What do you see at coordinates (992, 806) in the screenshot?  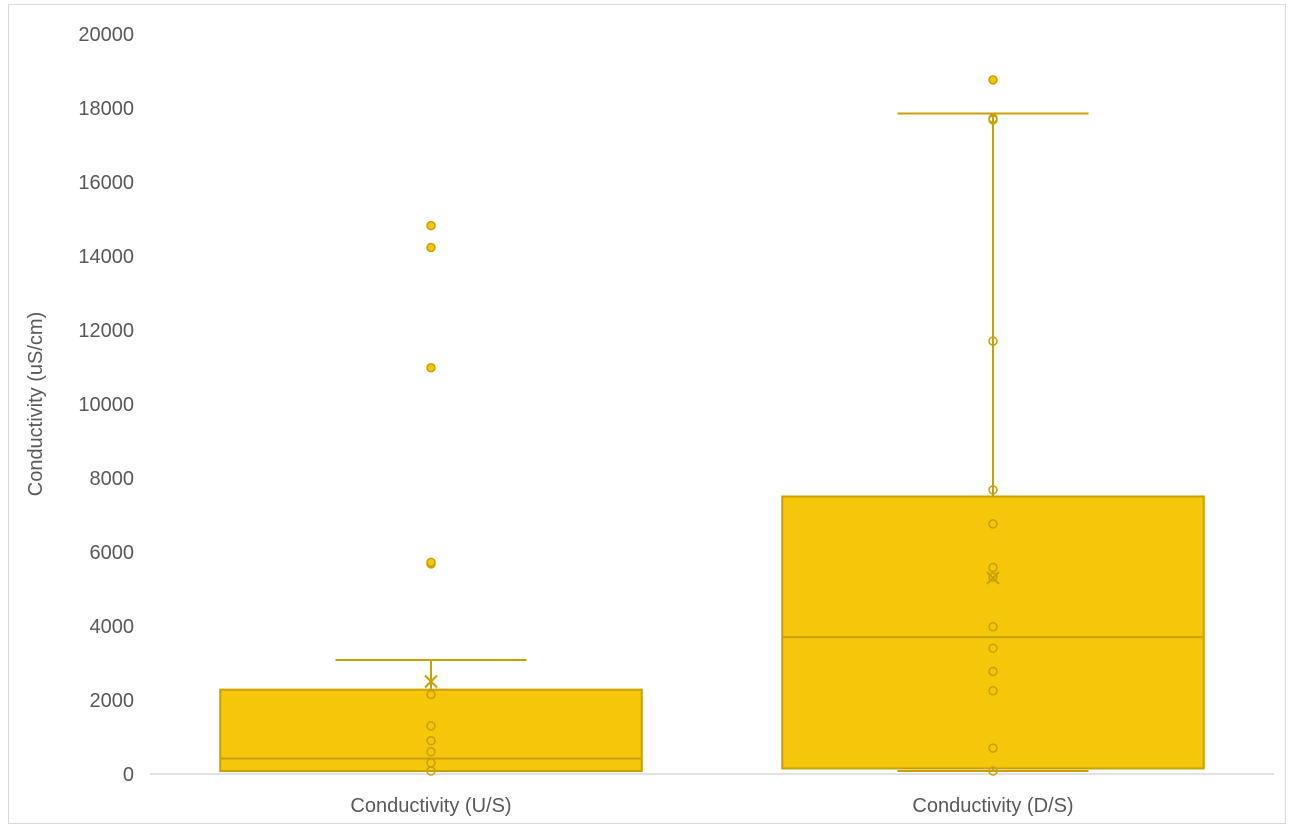 I see `x-tick-label: Conductivity (D/S)` at bounding box center [992, 806].